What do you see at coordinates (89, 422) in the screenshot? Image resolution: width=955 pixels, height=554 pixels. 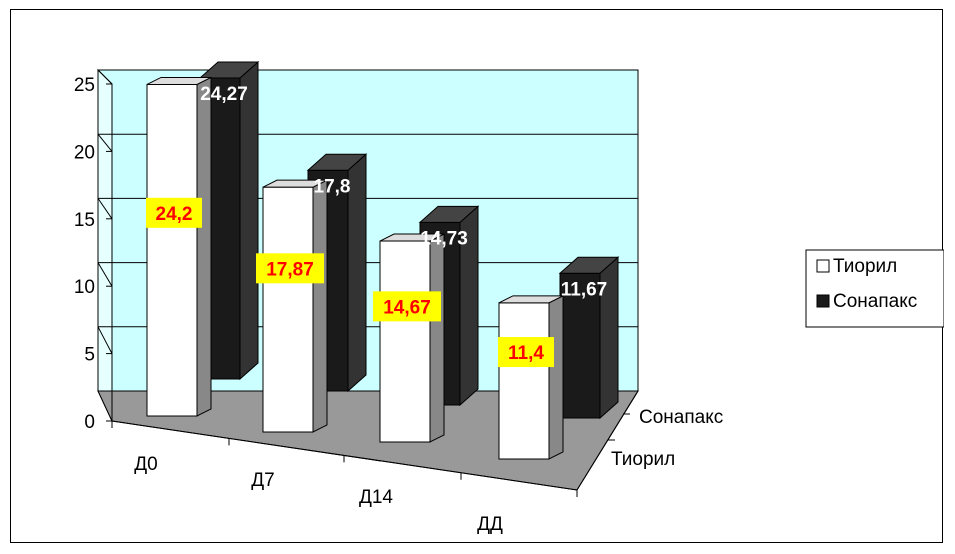 I see `y-tick-label: 0` at bounding box center [89, 422].